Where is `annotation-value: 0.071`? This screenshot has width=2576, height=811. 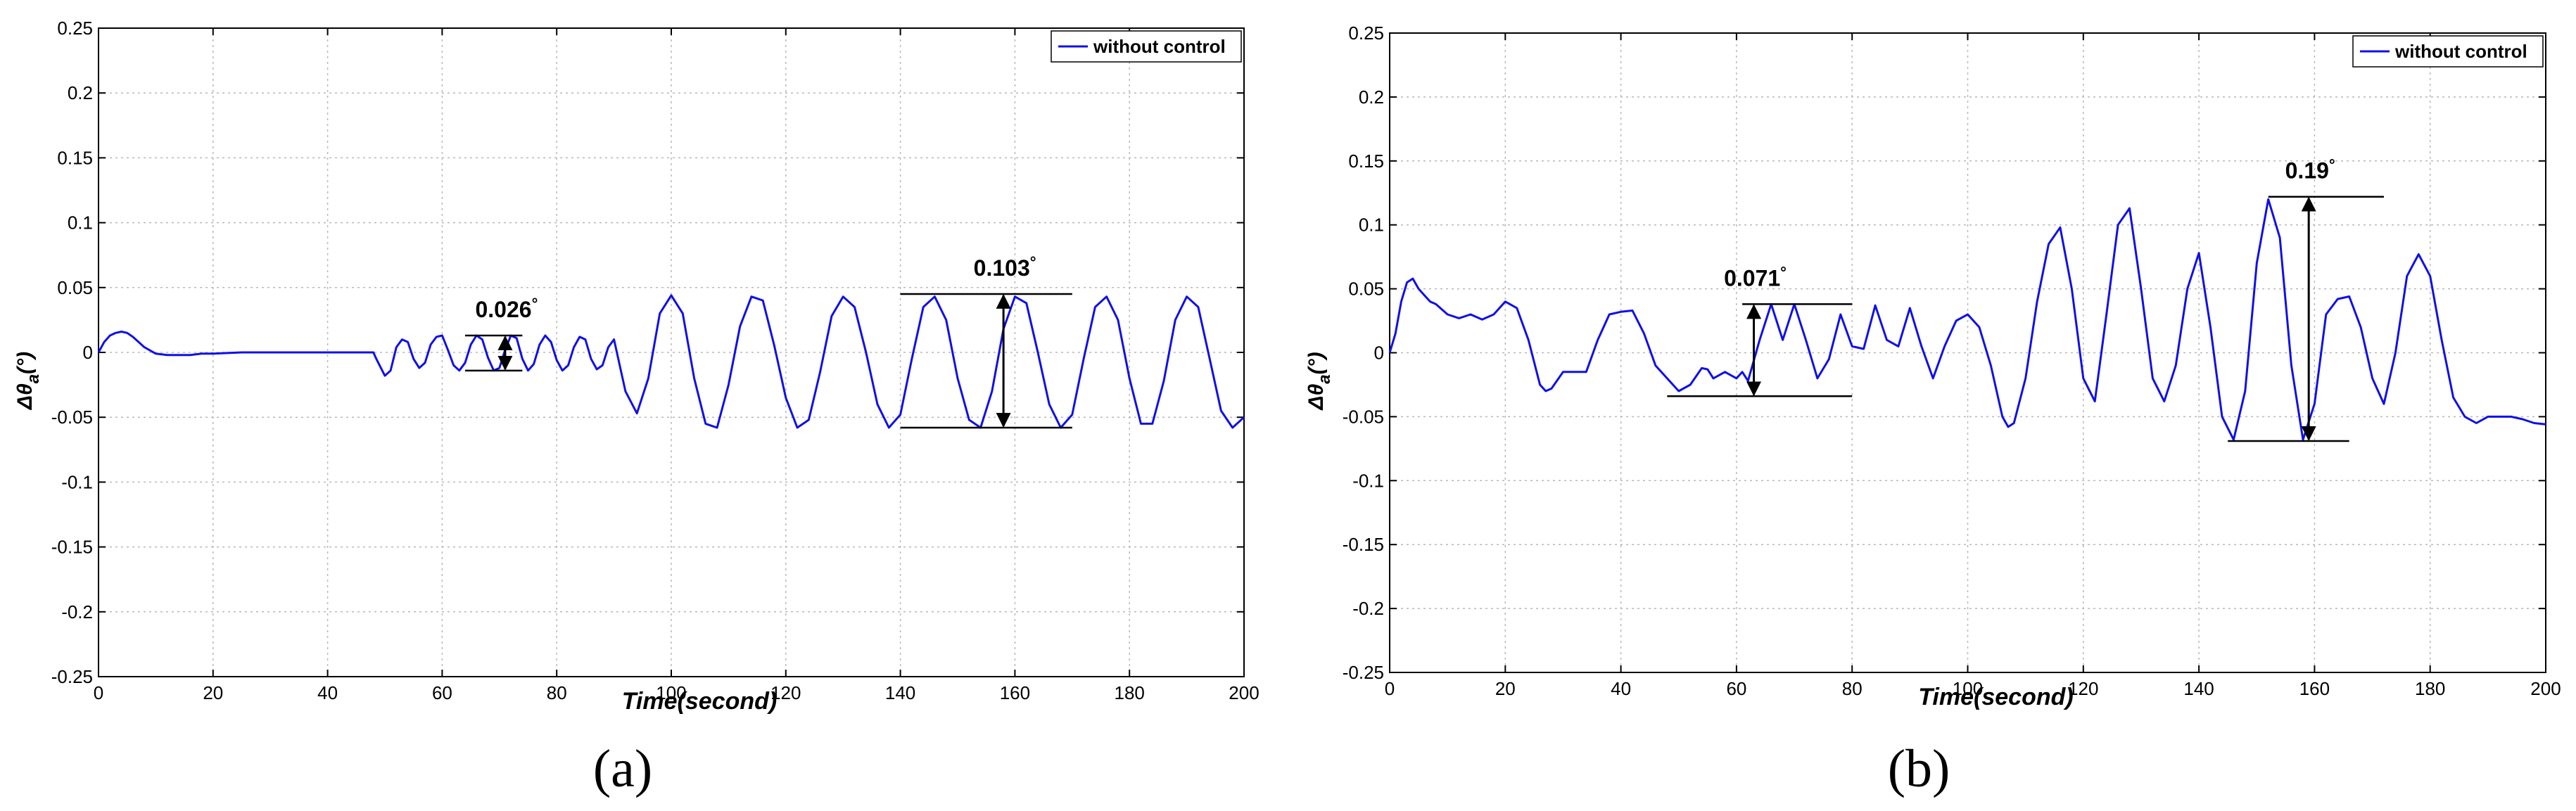 annotation-value: 0.071 is located at coordinates (1752, 277).